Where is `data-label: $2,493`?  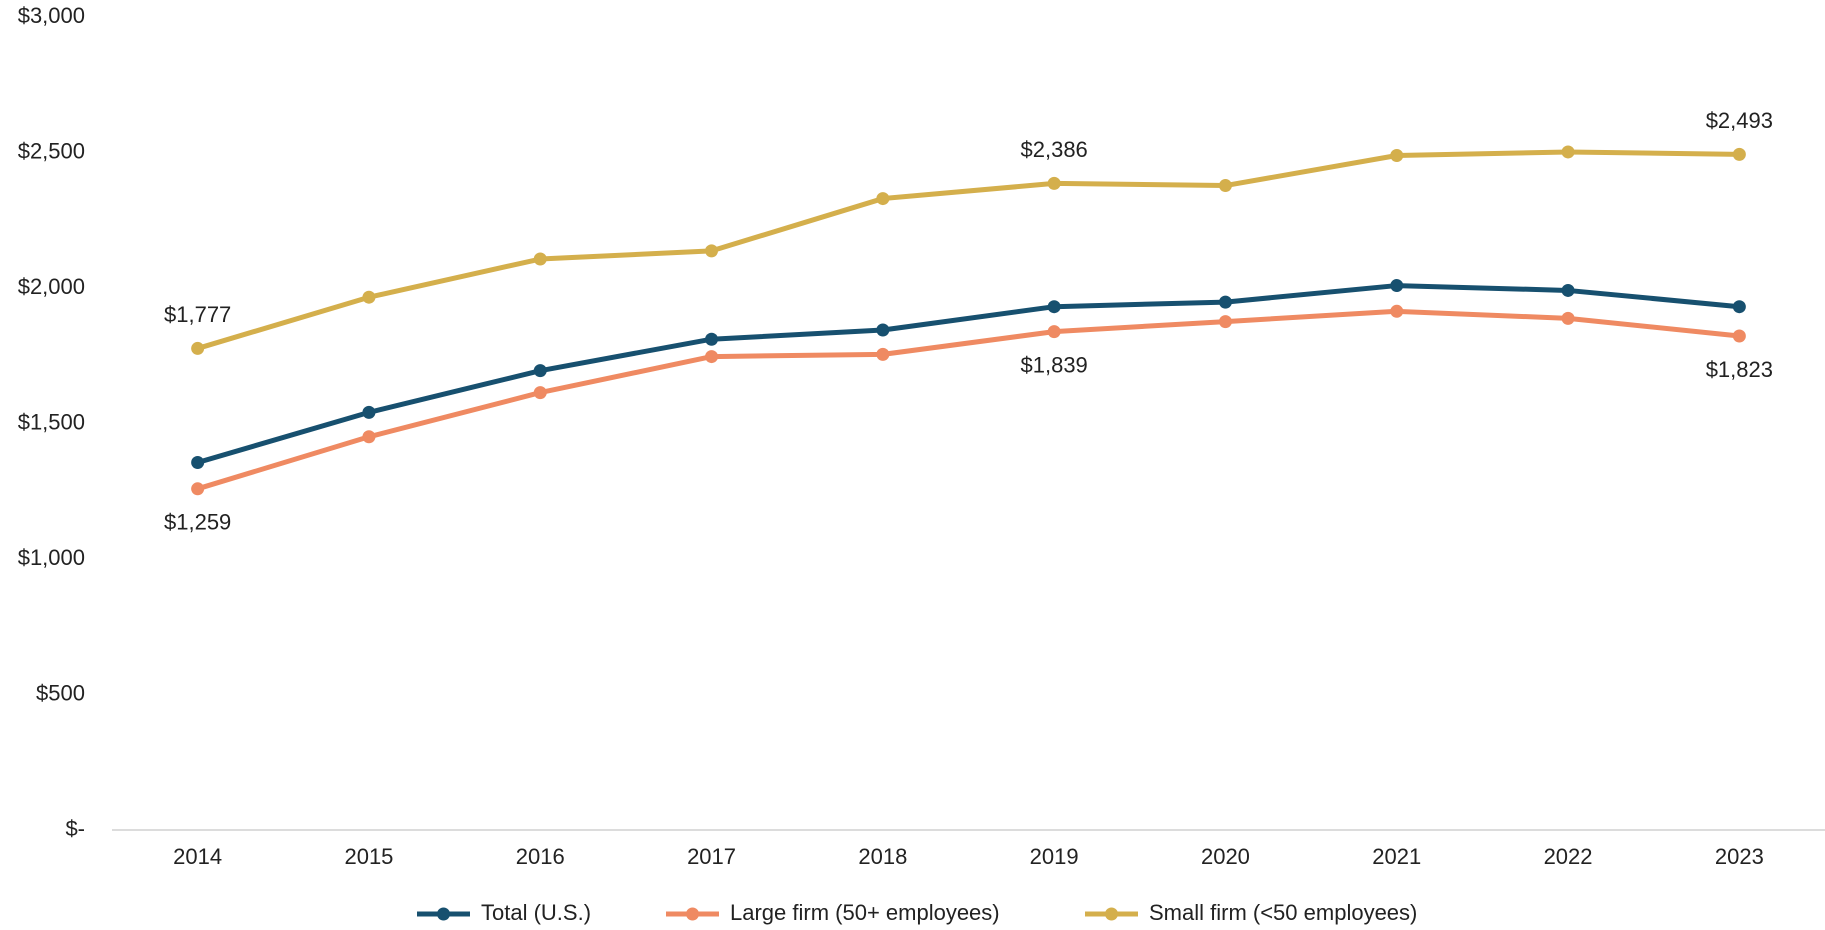 data-label: $2,493 is located at coordinates (1739, 120).